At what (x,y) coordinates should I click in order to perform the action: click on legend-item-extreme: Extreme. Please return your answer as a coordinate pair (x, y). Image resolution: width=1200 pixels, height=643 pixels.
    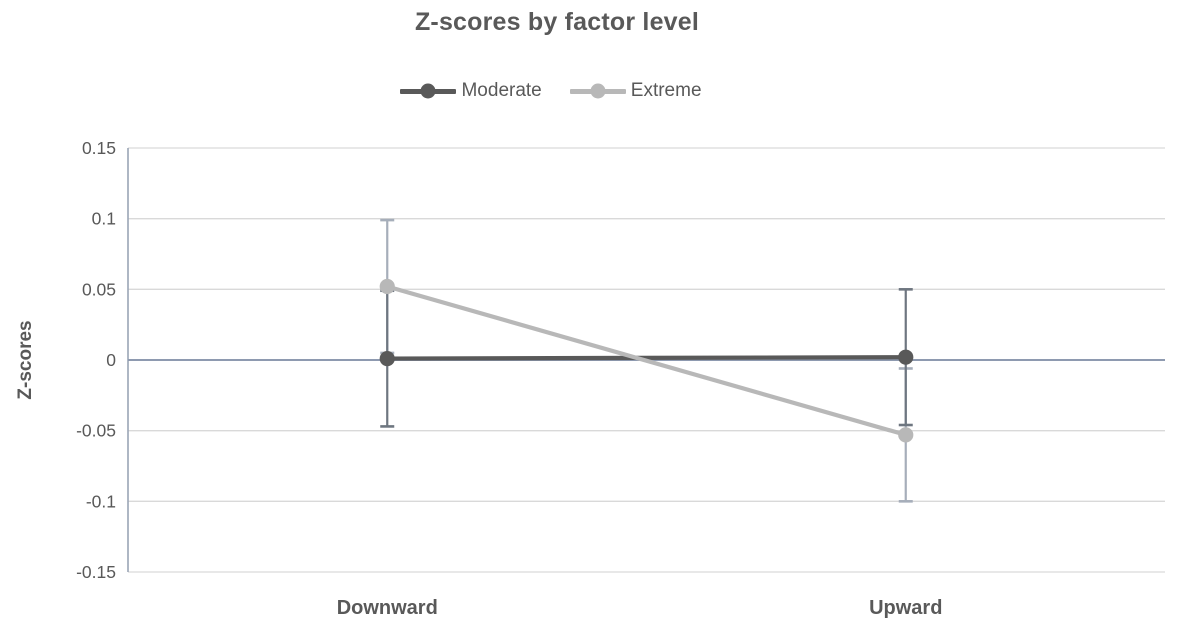
    Looking at the image, I should click on (635, 91).